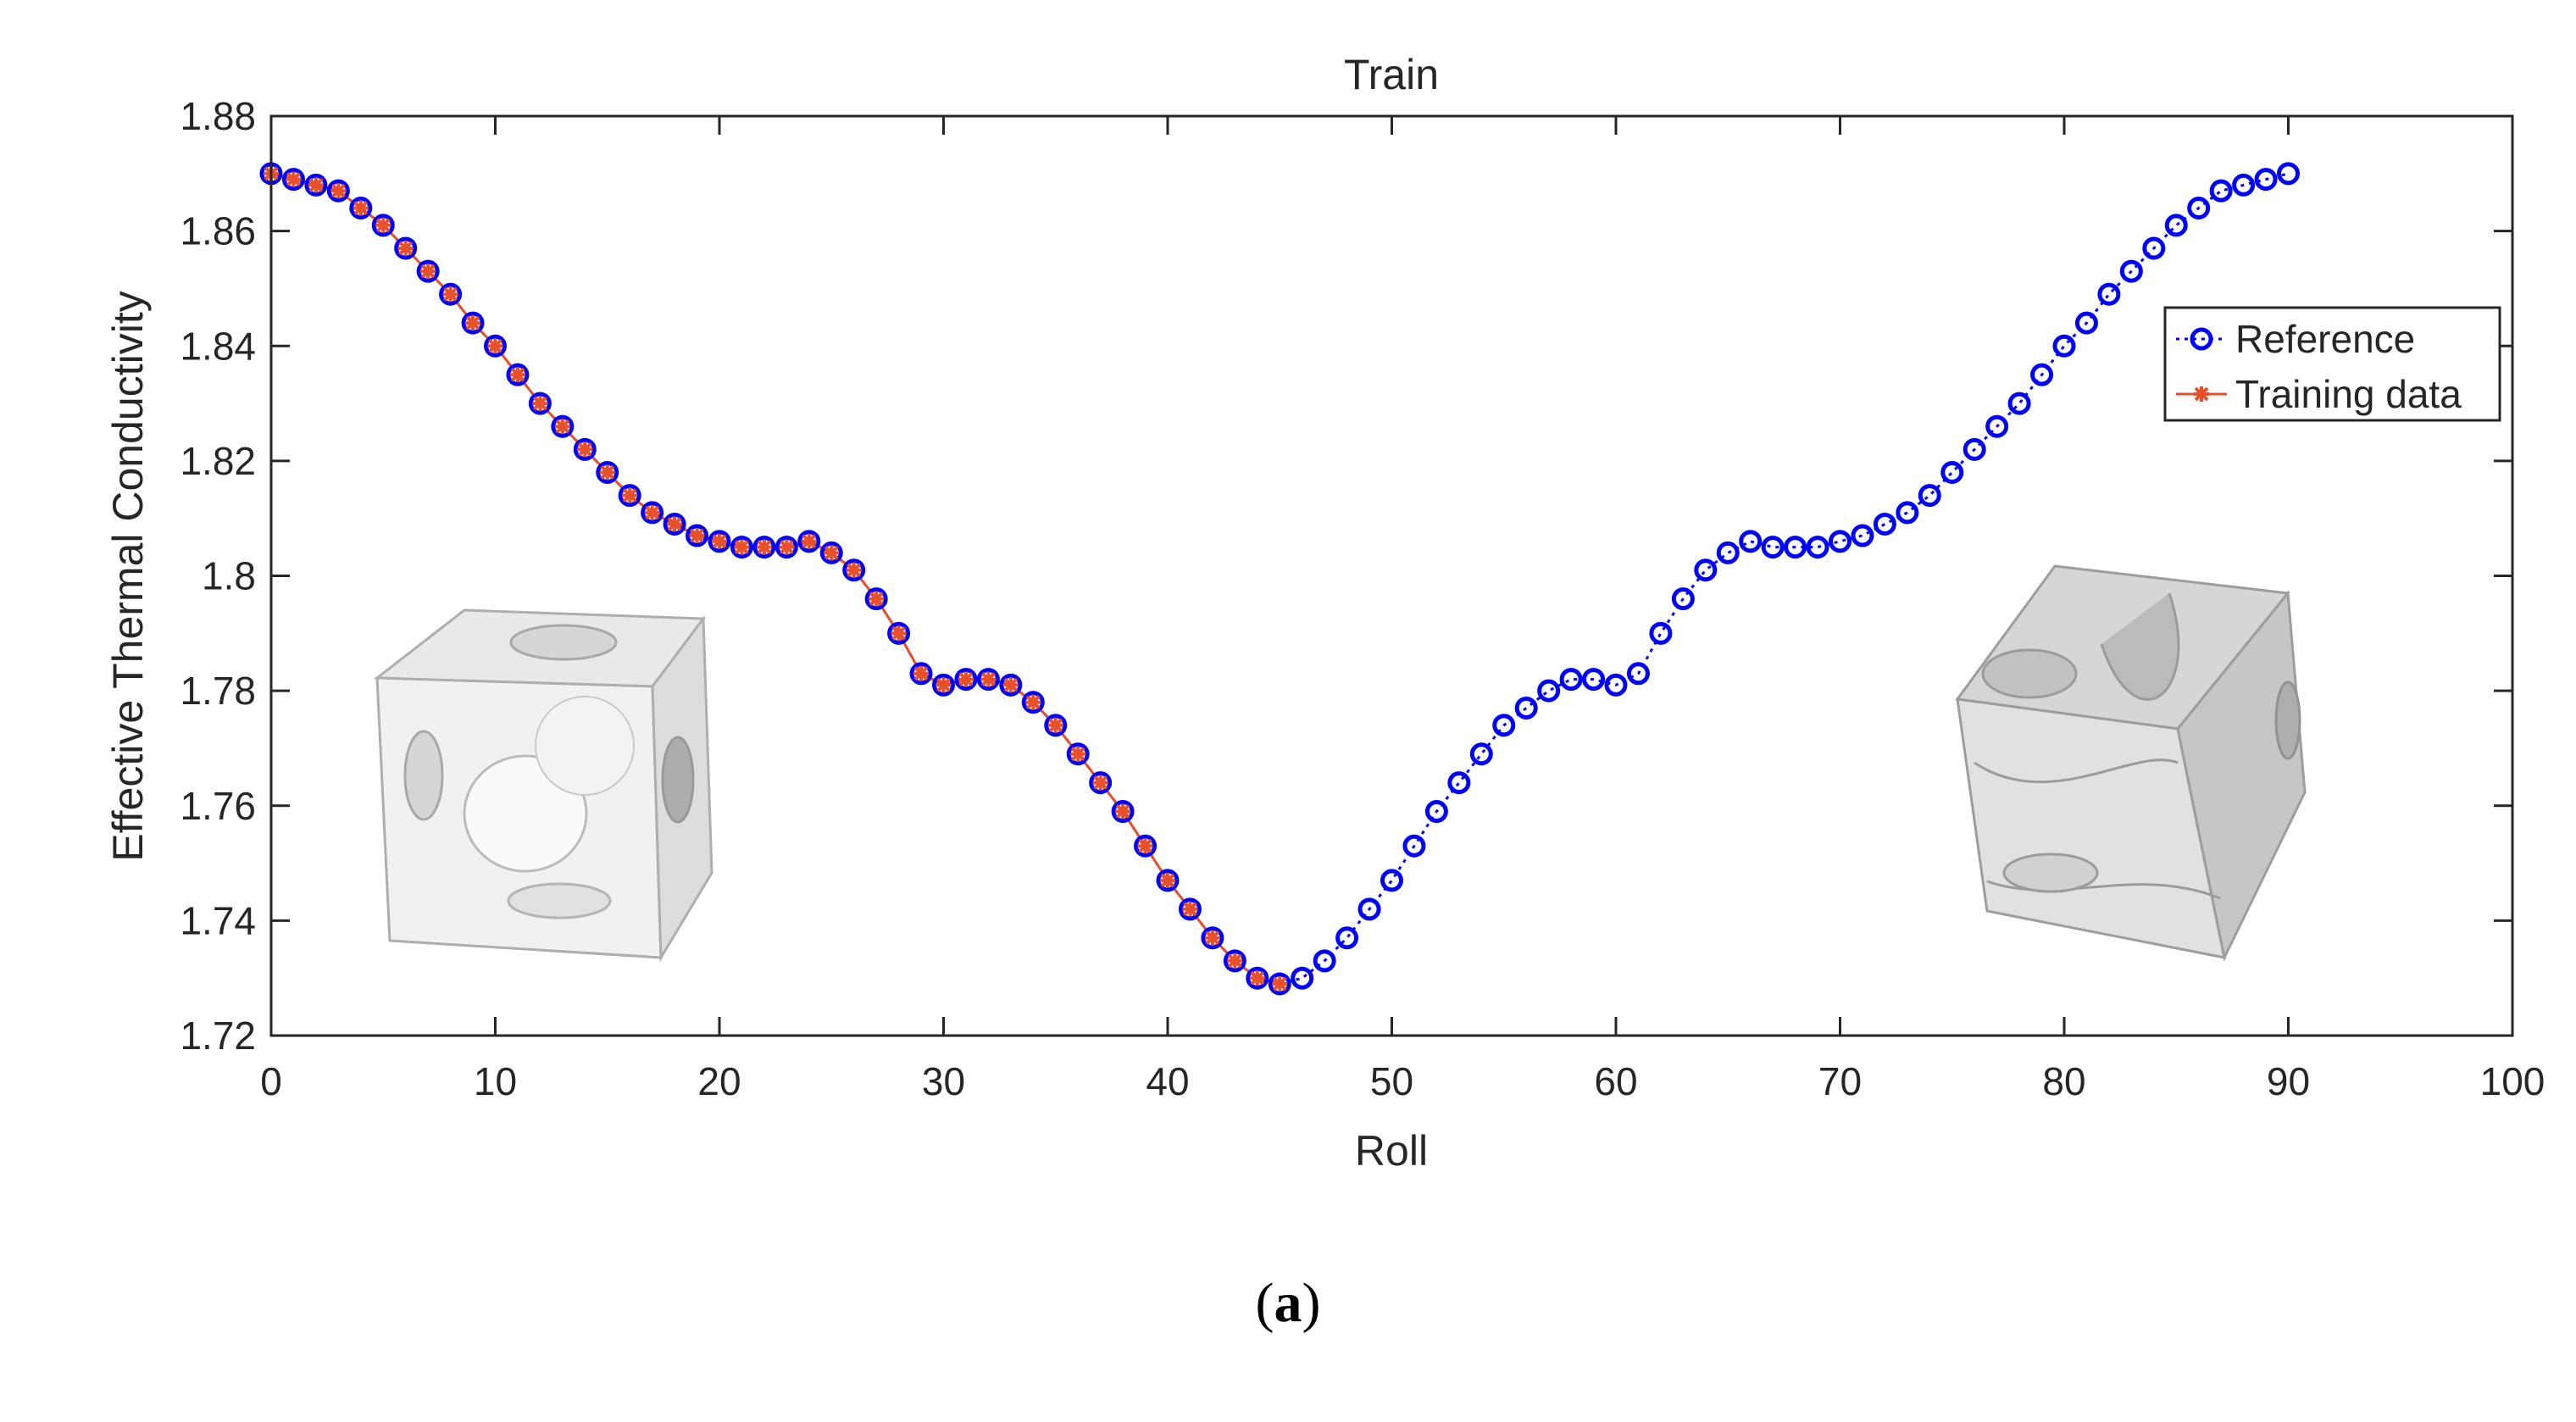 This screenshot has width=2576, height=1422. Describe the element at coordinates (218, 461) in the screenshot. I see `y-tick-label: 1.82` at that location.